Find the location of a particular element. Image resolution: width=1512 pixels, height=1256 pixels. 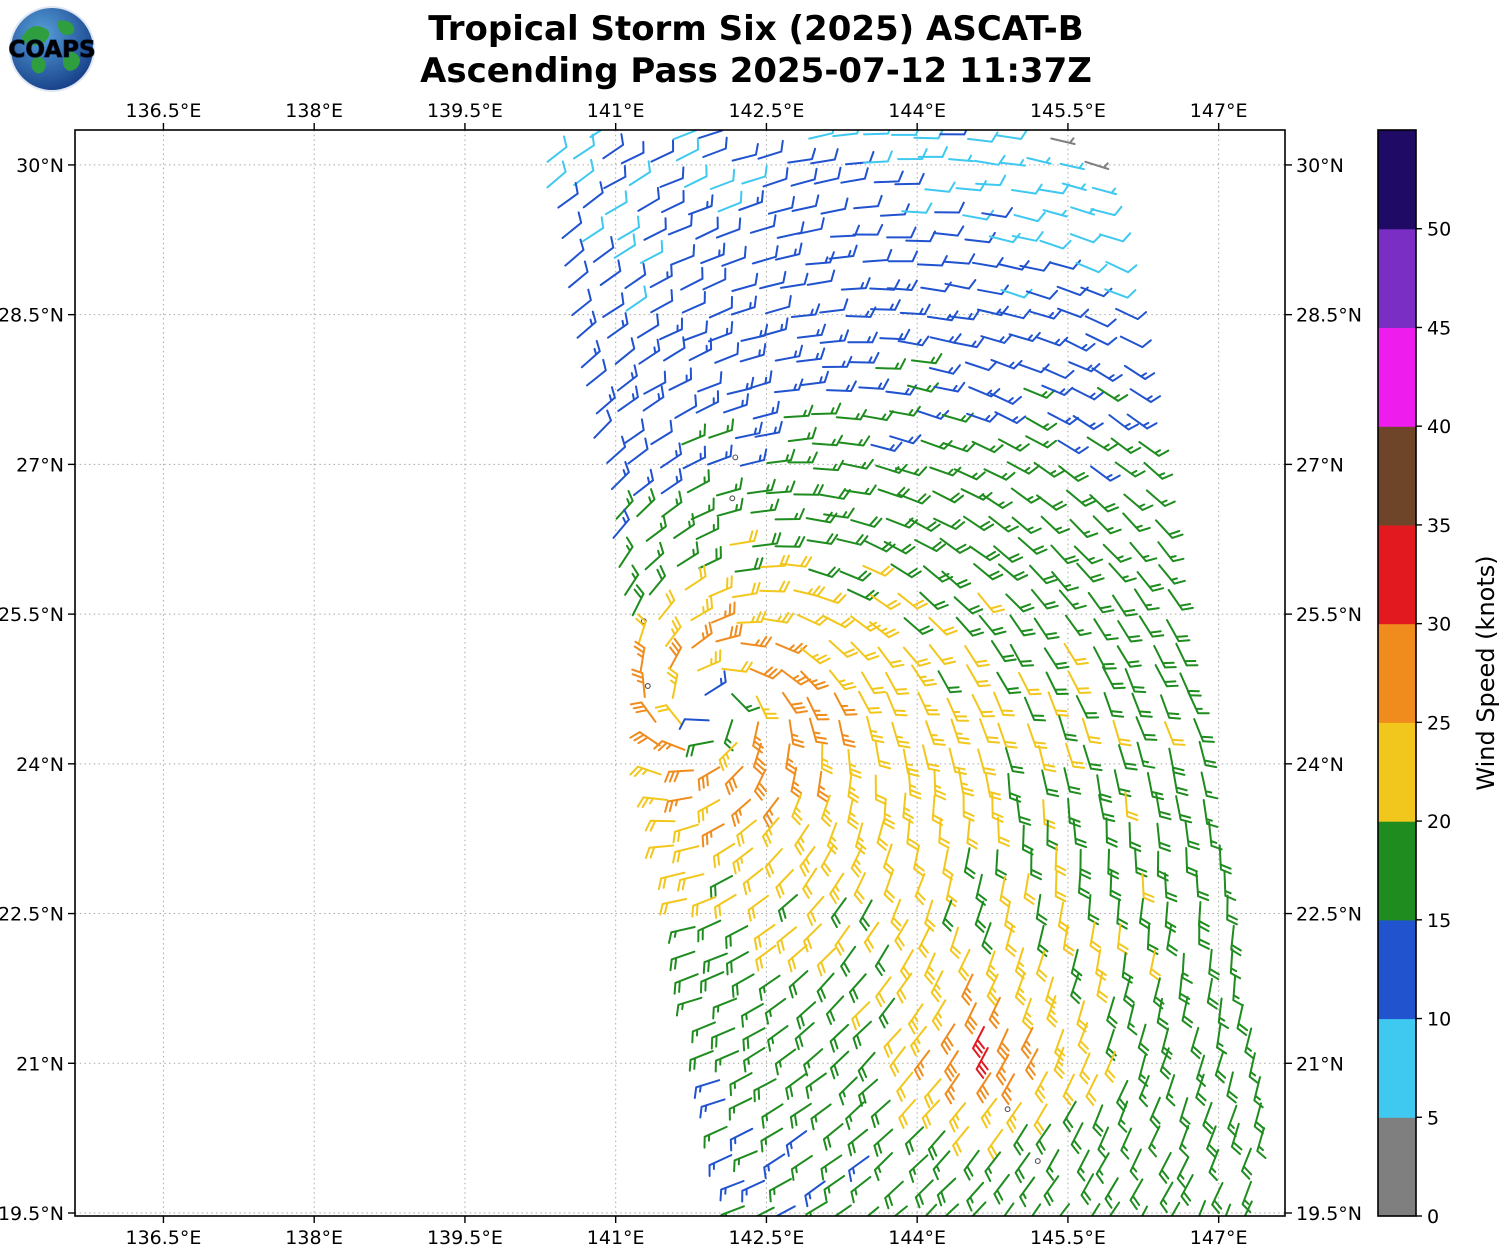

island-outline is located at coordinates (647, 686).